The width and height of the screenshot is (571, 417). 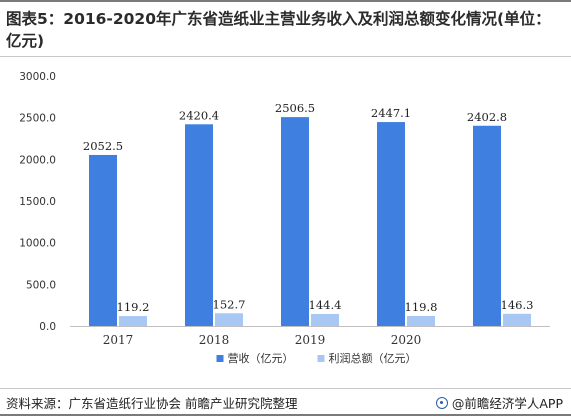 I want to click on title-rule, so click(x=285, y=56).